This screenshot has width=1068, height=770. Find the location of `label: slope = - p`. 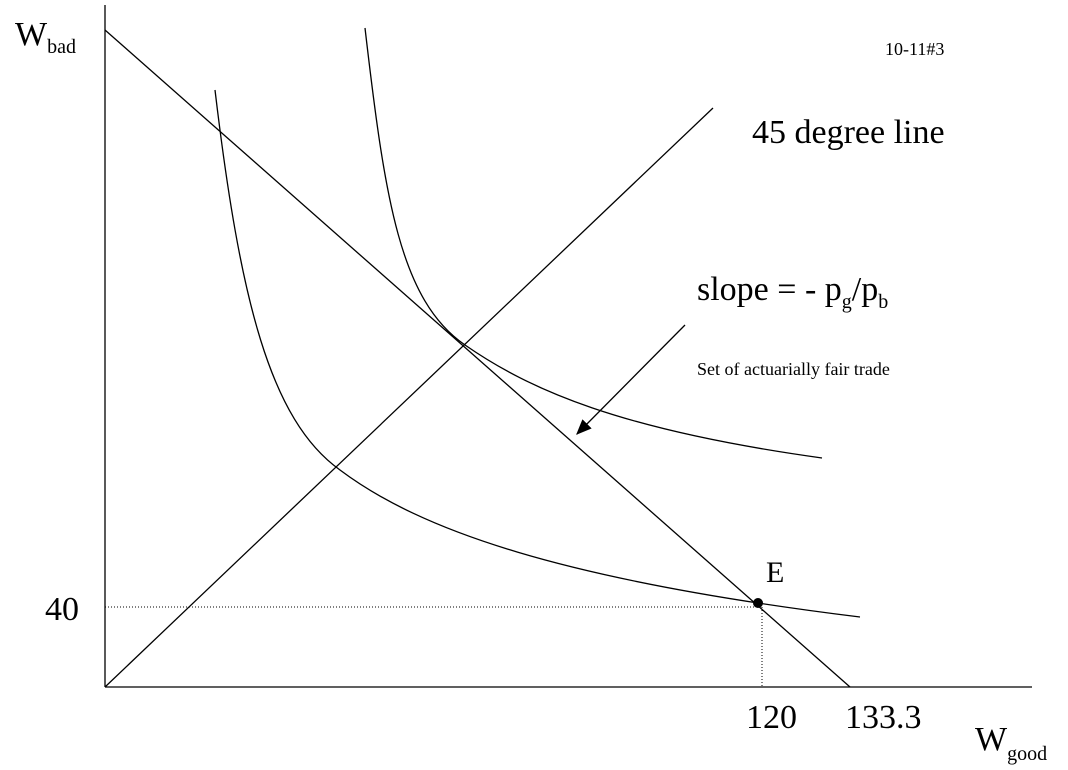

label: slope = - p is located at coordinates (769, 289).